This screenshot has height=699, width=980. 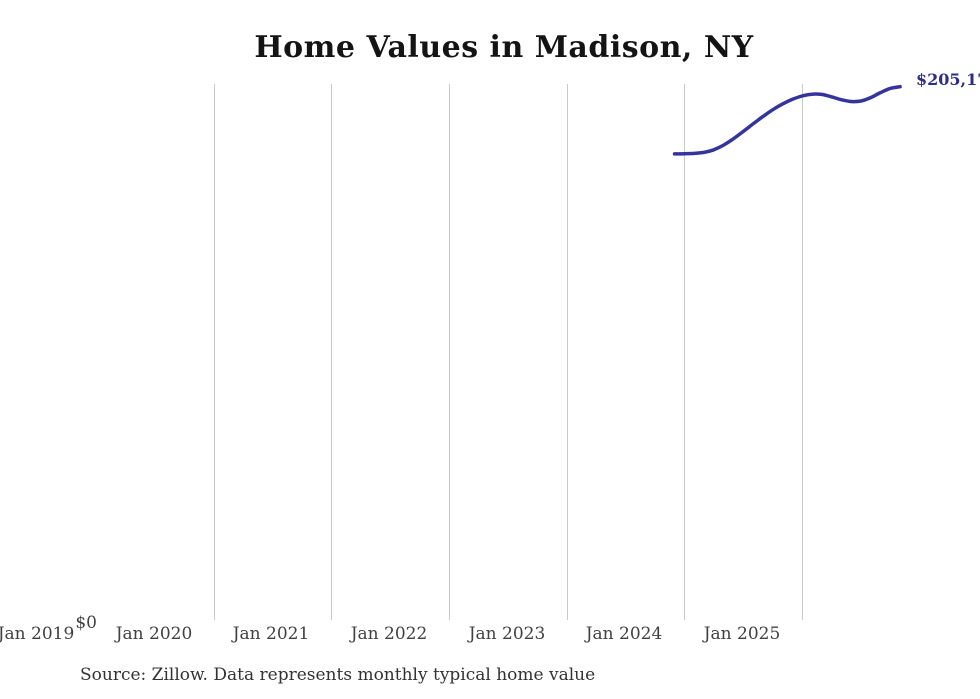 What do you see at coordinates (624, 634) in the screenshot?
I see `x-tick-label-jan-2024: Jan 2024` at bounding box center [624, 634].